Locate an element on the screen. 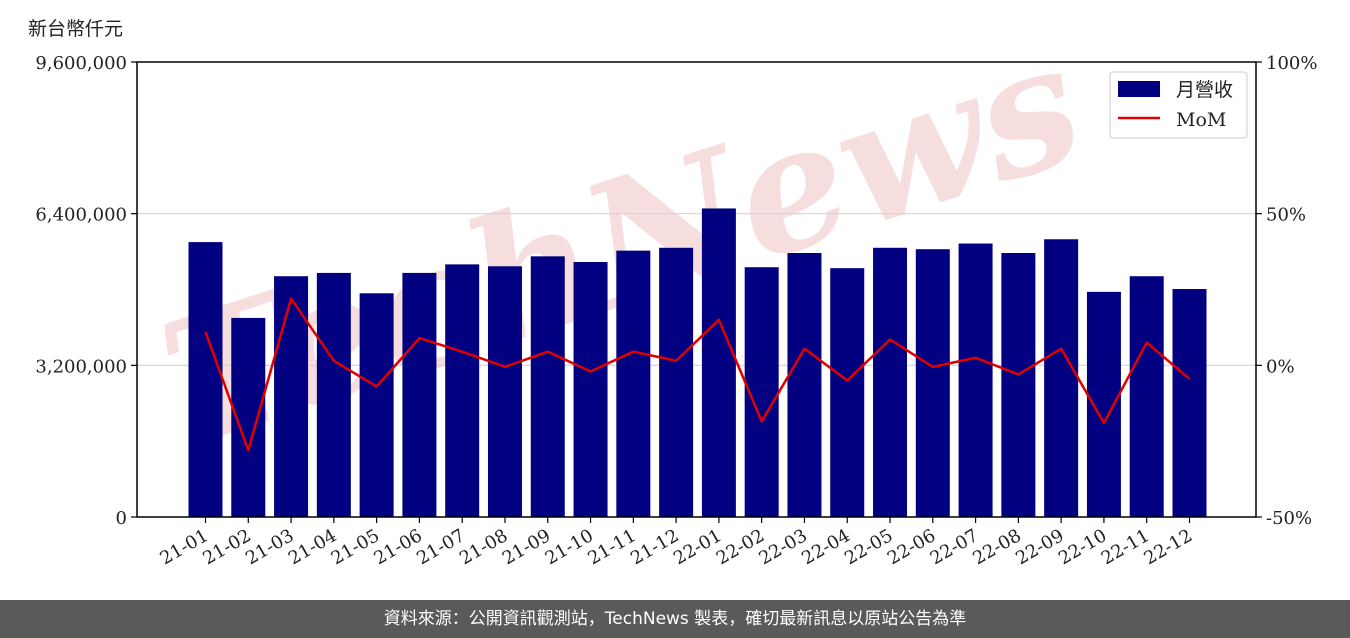 Image resolution: width=1350 pixels, height=638 pixels. legend: 月營收 MoM is located at coordinates (1178, 105).